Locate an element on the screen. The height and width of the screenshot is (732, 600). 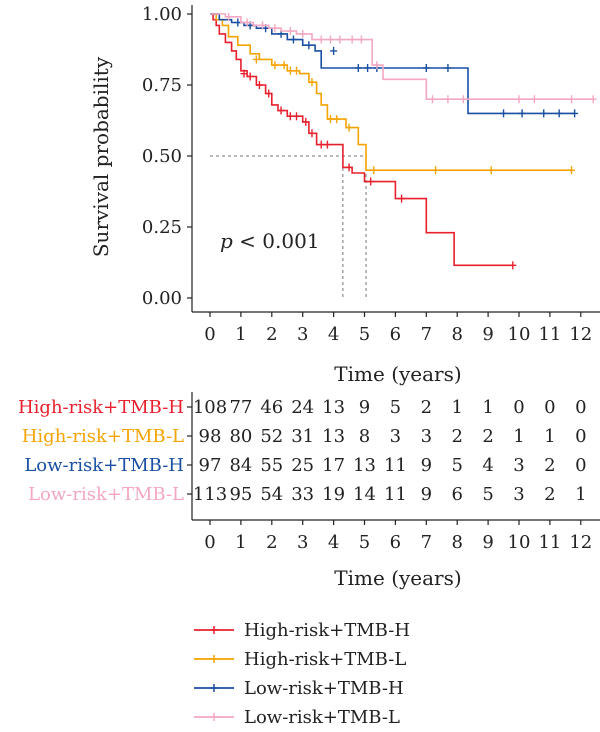
x-tick-label: 2 is located at coordinates (271, 334).